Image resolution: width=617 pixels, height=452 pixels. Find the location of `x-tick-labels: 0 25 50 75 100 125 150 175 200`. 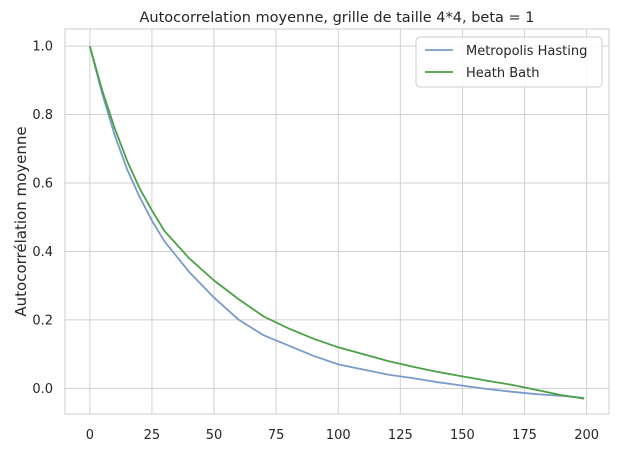

x-tick-labels: 0 25 50 75 100 125 150 175 200 is located at coordinates (342, 435).